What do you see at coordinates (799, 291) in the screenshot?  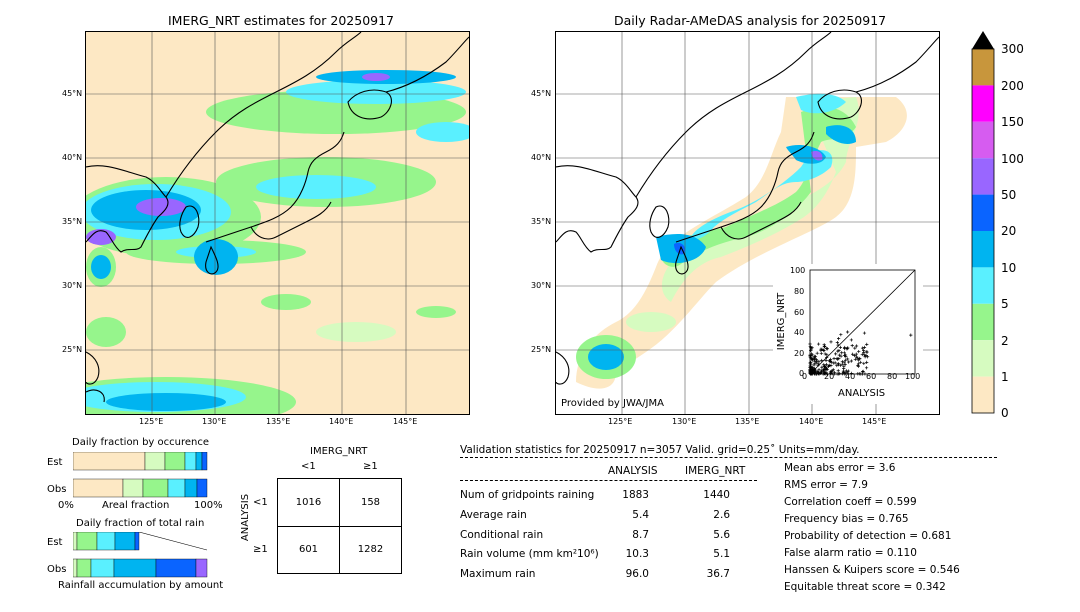 I see `scatter-ytick-80: 80` at bounding box center [799, 291].